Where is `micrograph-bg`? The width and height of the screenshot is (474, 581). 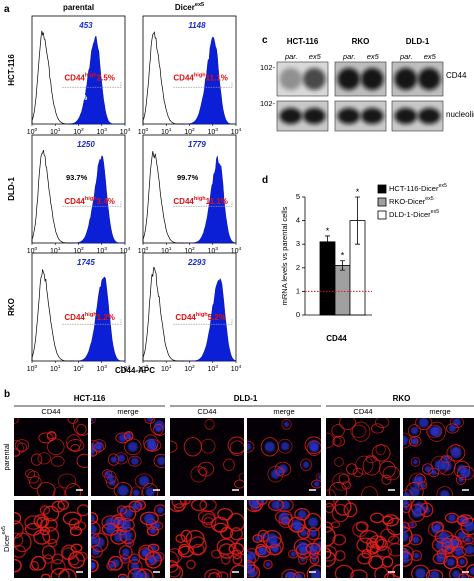
micrograph-bg is located at coordinates (363, 457).